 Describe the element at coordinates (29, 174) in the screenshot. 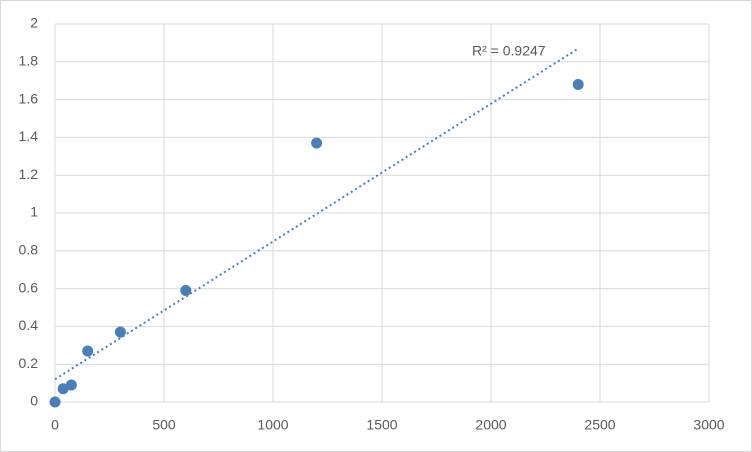

I see `y-tick-label: 1.2` at that location.